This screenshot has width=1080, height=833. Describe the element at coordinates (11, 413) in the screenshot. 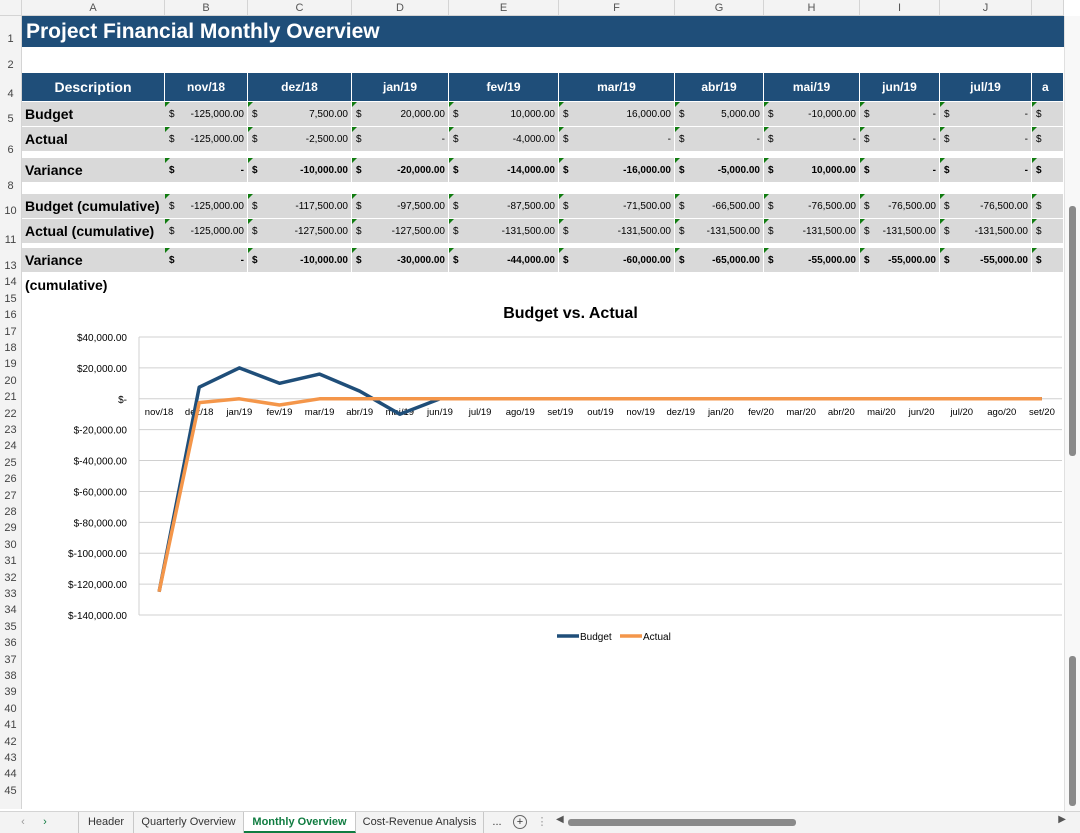

I see `row-header: 22` at that location.